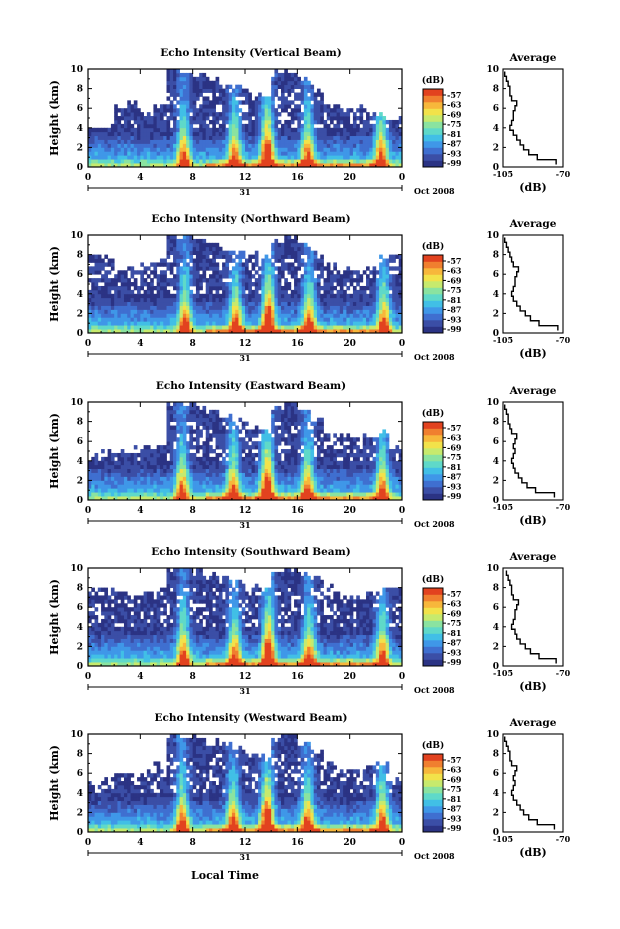 The width and height of the screenshot is (620, 929). What do you see at coordinates (503, 174) in the screenshot?
I see `profile-x-tick-label: -105` at bounding box center [503, 174].